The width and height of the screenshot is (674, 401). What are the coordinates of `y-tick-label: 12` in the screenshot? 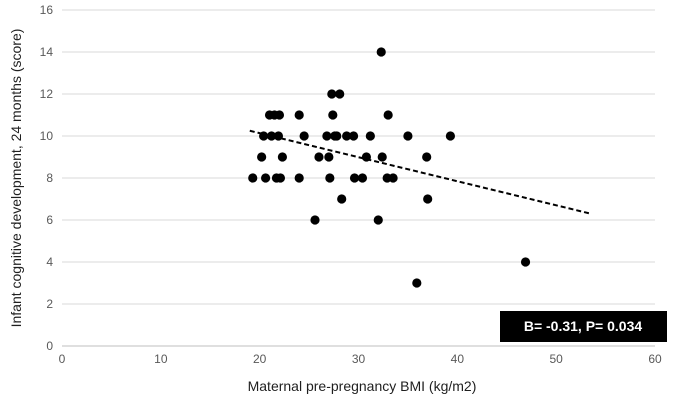 It's located at (47, 94).